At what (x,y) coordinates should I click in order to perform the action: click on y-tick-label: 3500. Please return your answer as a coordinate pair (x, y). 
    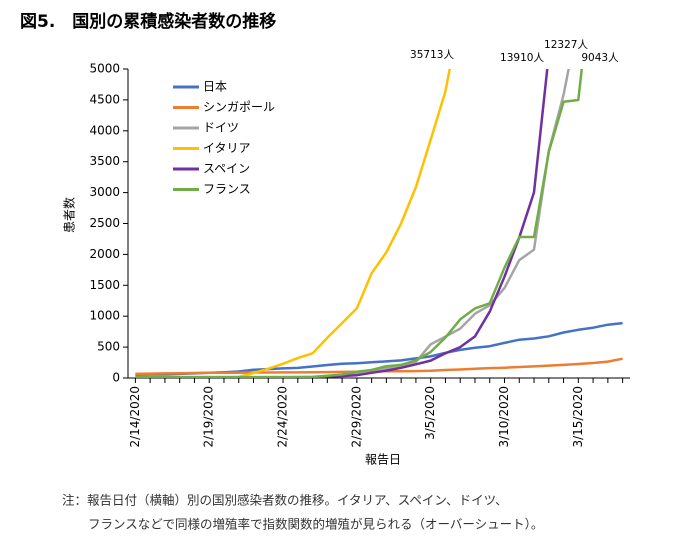
    Looking at the image, I should click on (104, 161).